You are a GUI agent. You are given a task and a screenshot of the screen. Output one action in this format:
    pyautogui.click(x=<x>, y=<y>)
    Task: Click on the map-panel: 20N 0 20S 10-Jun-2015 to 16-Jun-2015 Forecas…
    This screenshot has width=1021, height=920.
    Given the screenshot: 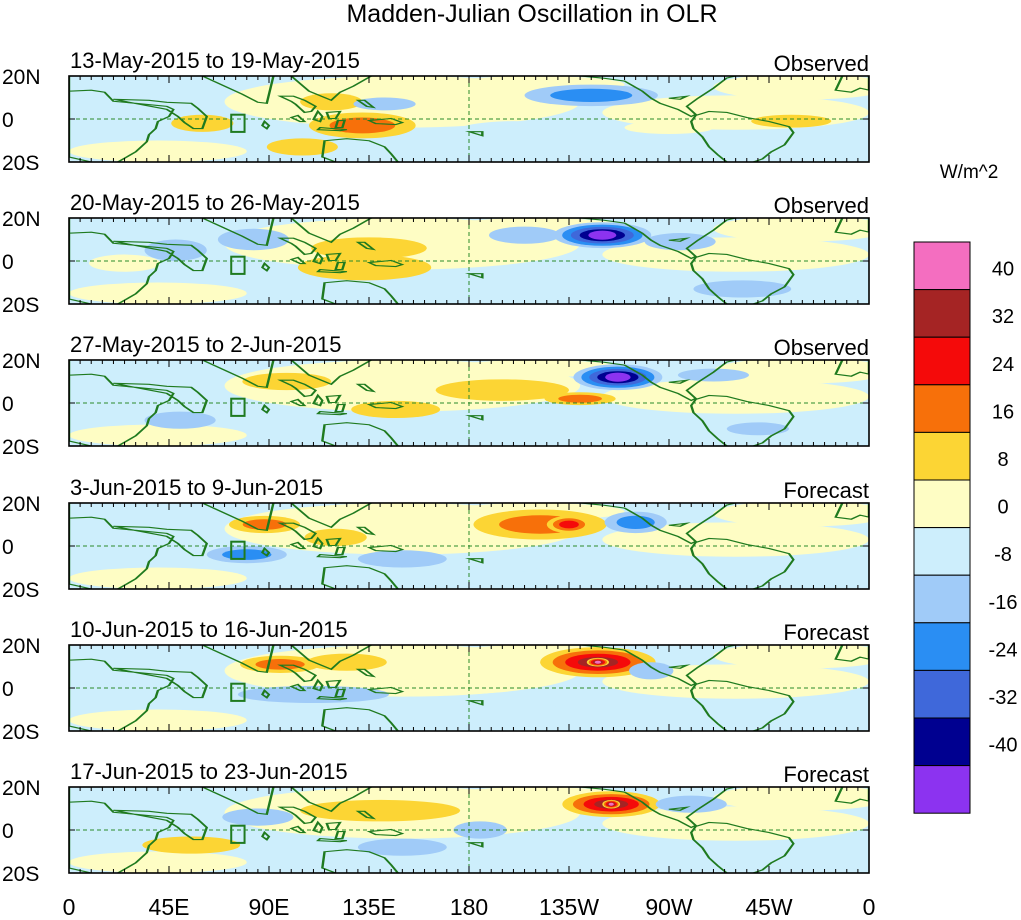 What is the action you would take?
    pyautogui.click(x=436, y=680)
    